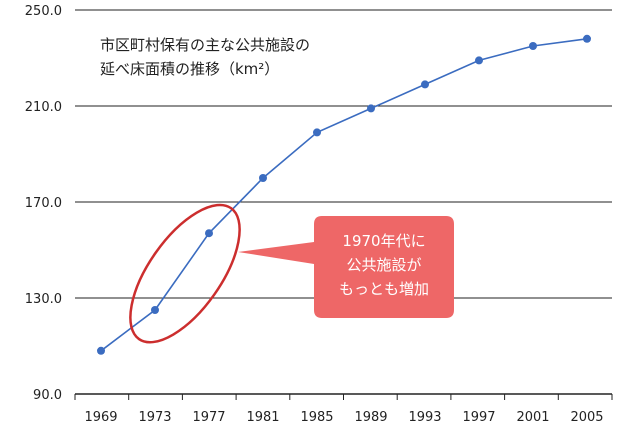 This screenshot has height=429, width=630. I want to click on y-axis-ticks: 90.0 130.0 170.0 210.0 250.0, so click(43, 203).